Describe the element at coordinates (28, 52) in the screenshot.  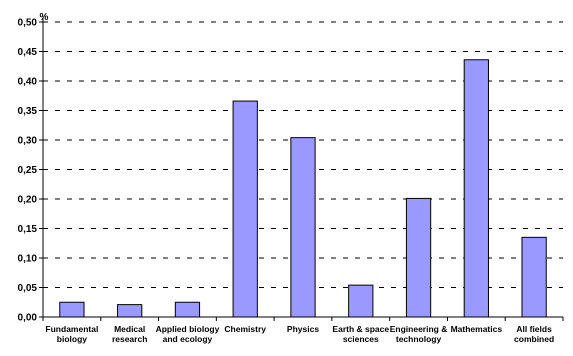
I see `y-tick-label: 0,45` at that location.